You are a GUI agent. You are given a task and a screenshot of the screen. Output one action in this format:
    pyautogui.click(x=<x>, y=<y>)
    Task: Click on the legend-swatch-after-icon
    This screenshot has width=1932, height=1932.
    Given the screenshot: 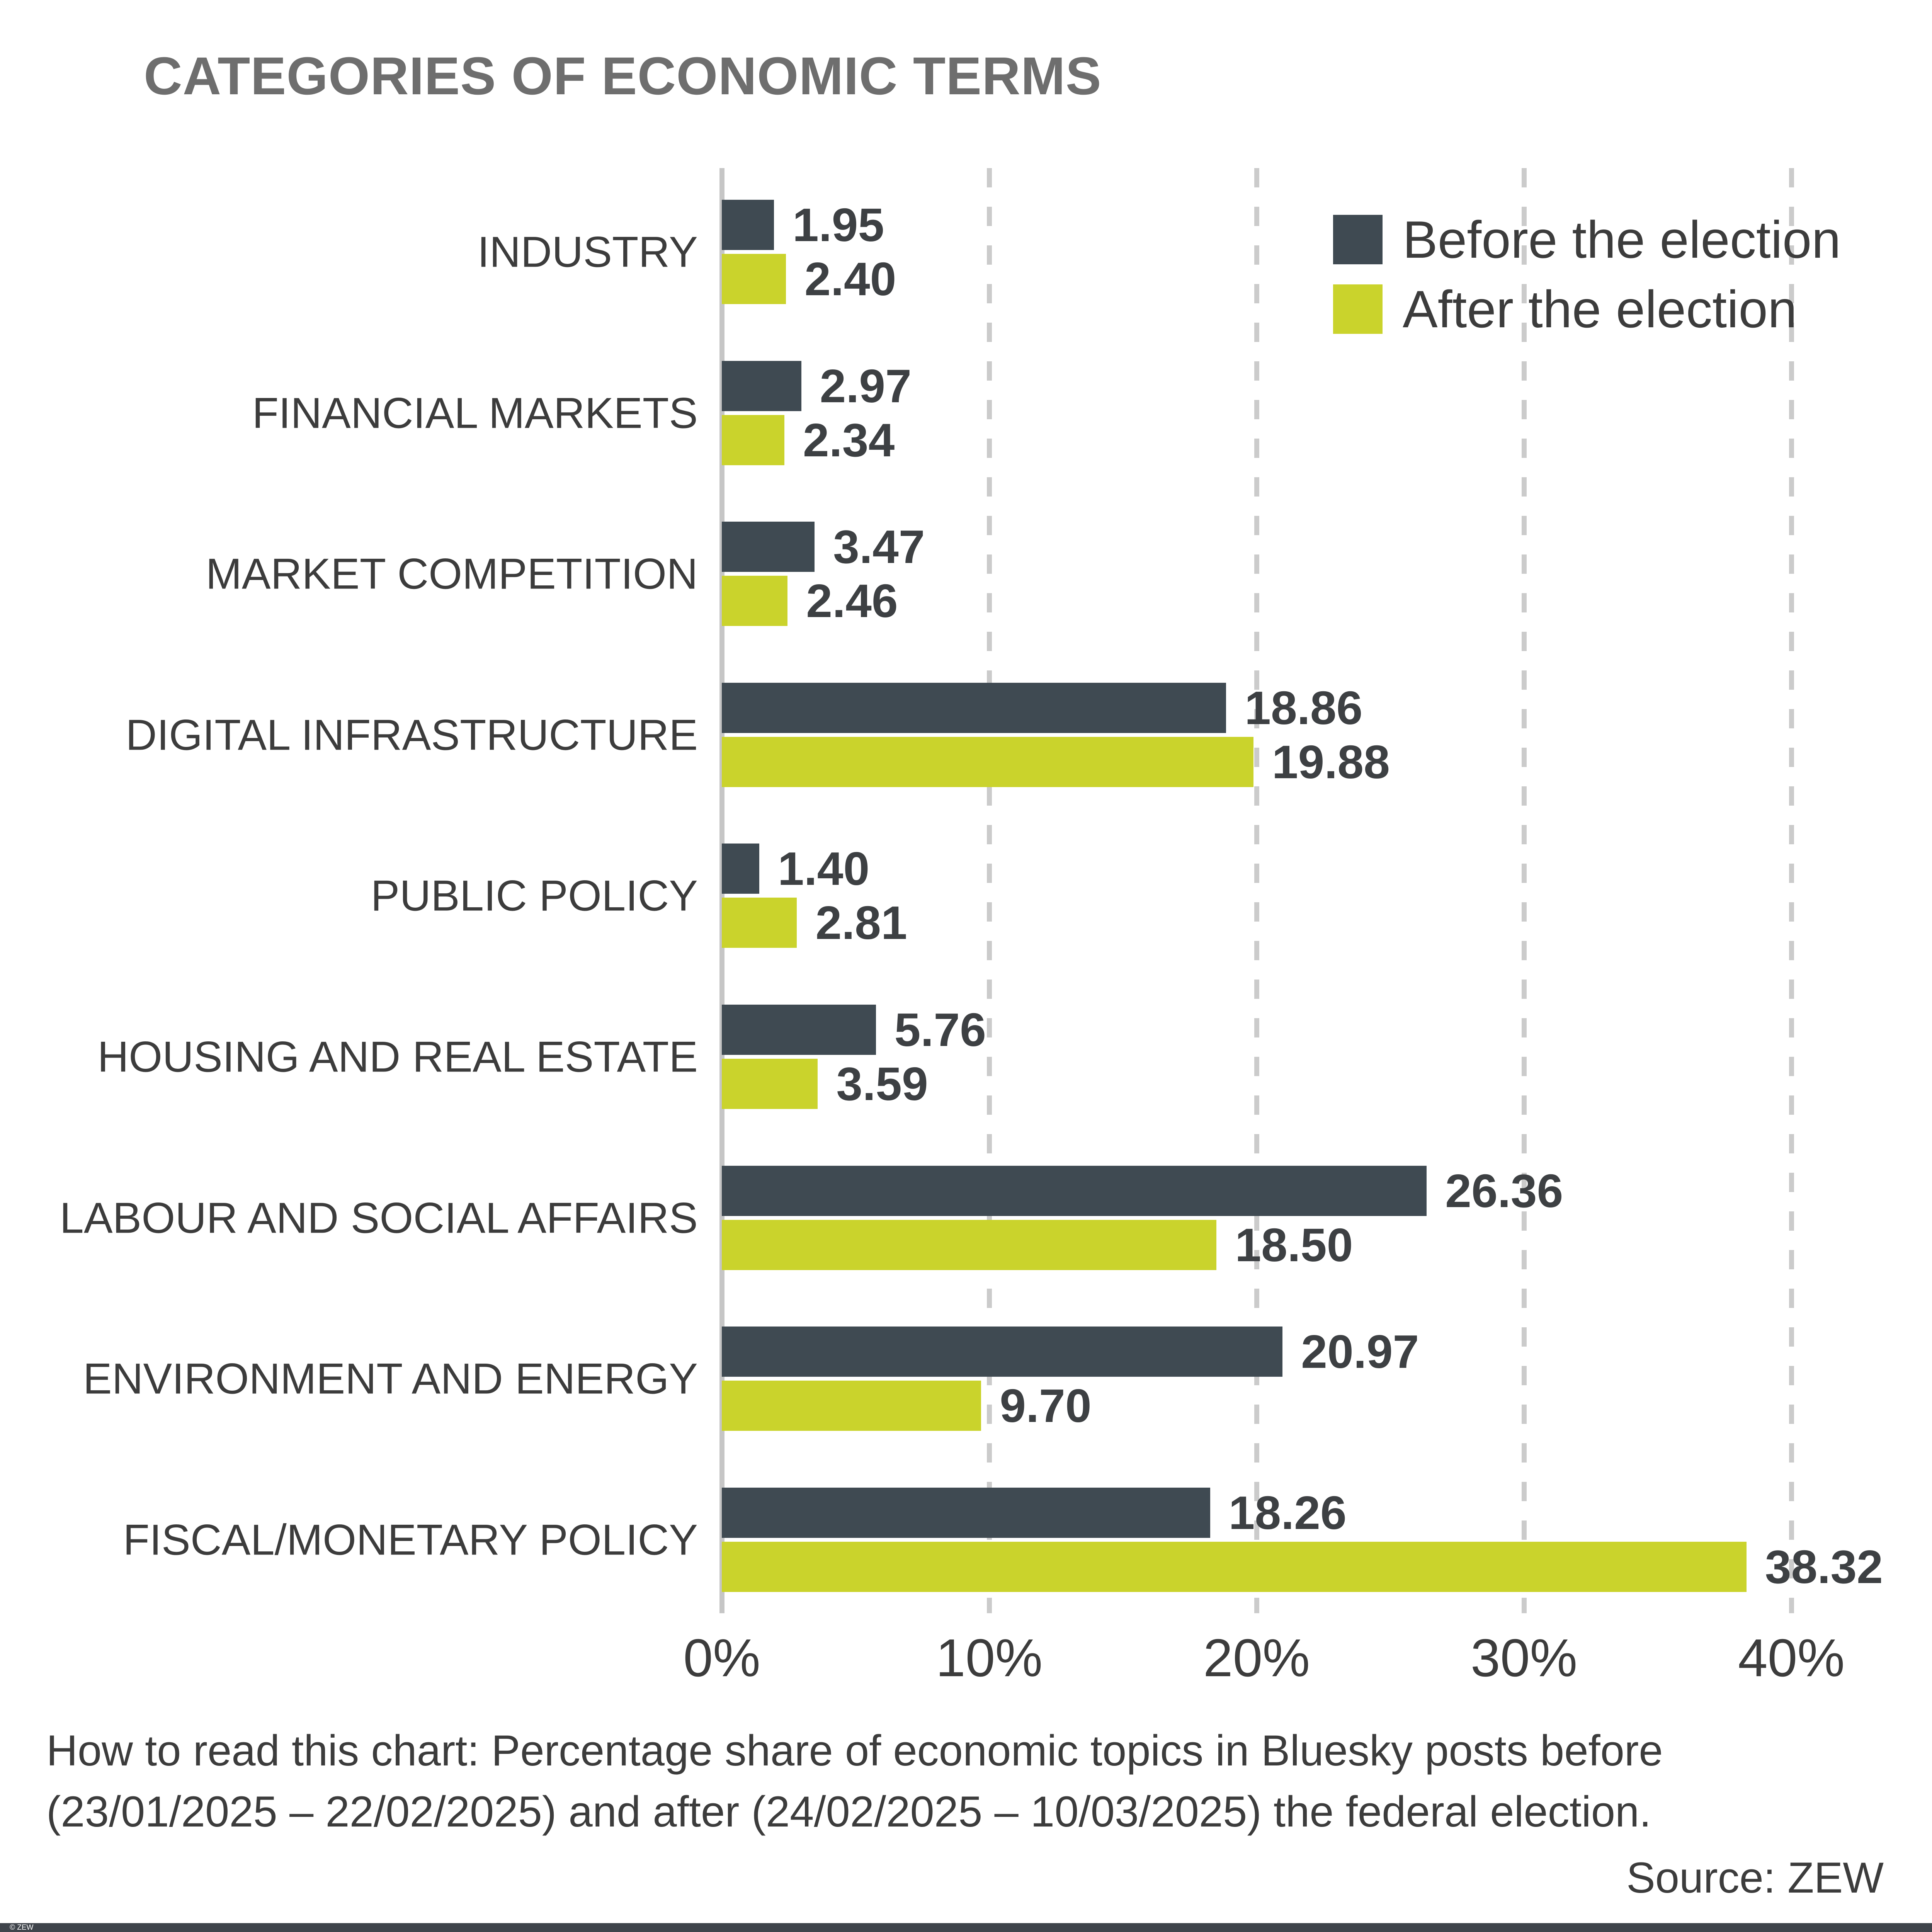 What is the action you would take?
    pyautogui.click(x=1358, y=309)
    